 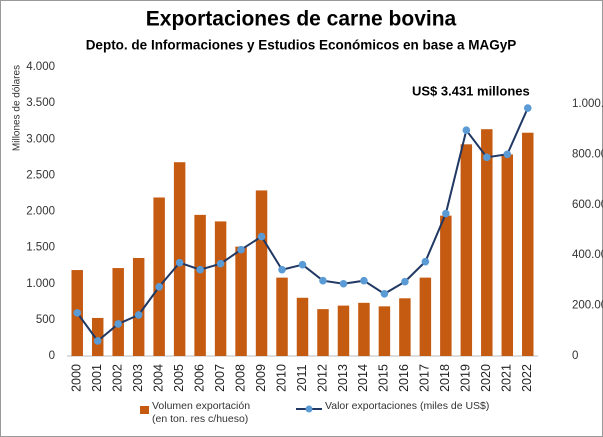 I want to click on y-tick-label: 2.000, so click(x=40, y=212).